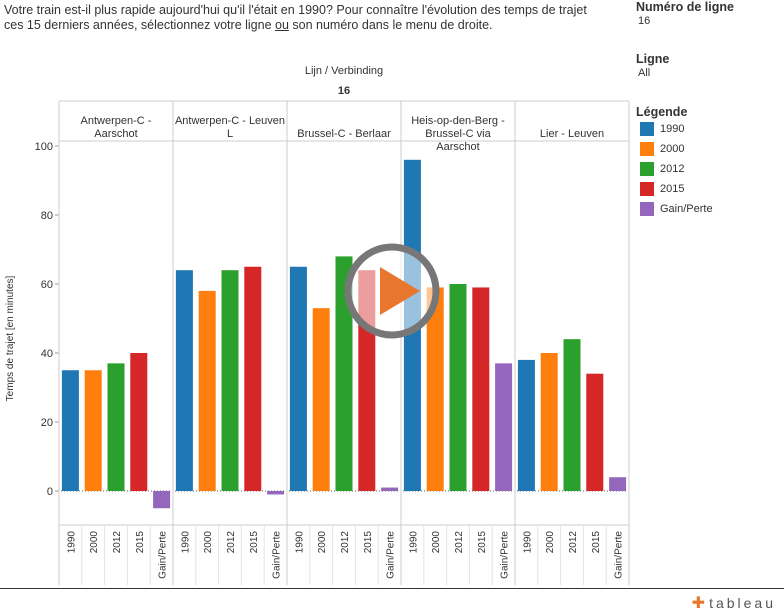 The height and width of the screenshot is (615, 784). I want to click on panel-title: L, so click(230, 134).